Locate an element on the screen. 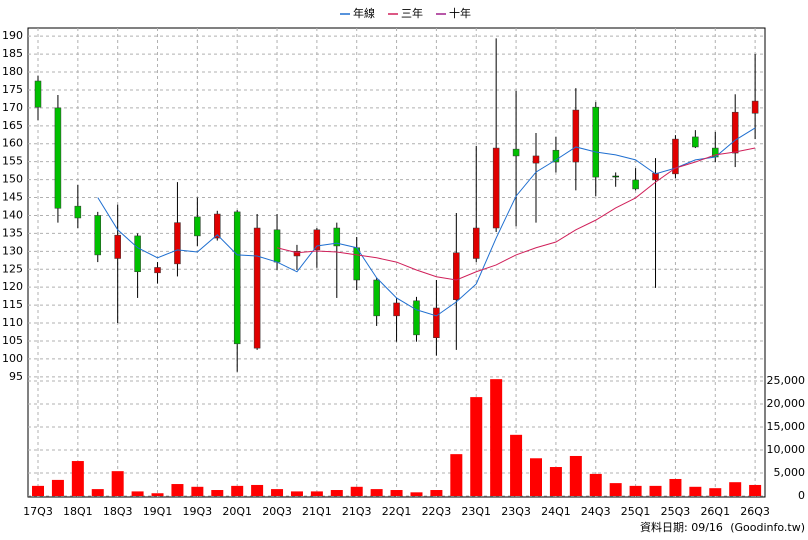  y-tick-label: 110 is located at coordinates (12, 322).